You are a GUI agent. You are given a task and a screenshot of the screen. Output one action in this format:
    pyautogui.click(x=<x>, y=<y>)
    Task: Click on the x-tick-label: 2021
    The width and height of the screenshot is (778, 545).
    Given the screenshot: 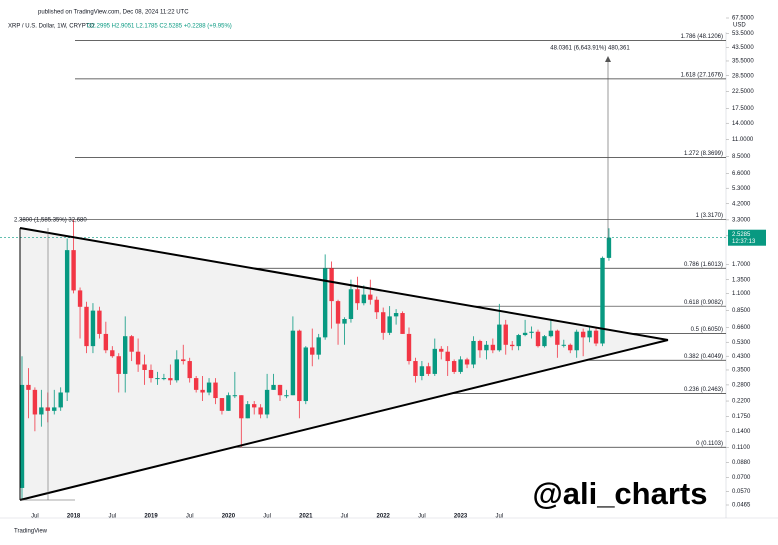 What is the action you would take?
    pyautogui.click(x=306, y=517)
    